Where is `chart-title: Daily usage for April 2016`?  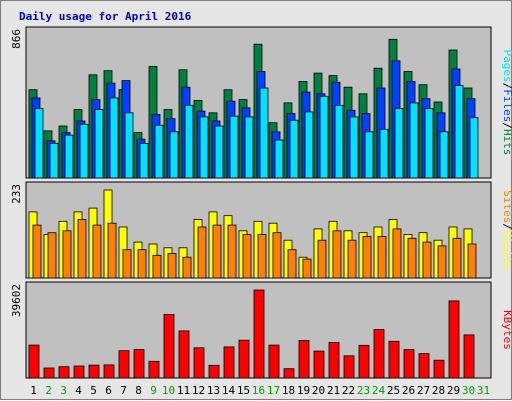 chart-title: Daily usage for April 2016 is located at coordinates (105, 16).